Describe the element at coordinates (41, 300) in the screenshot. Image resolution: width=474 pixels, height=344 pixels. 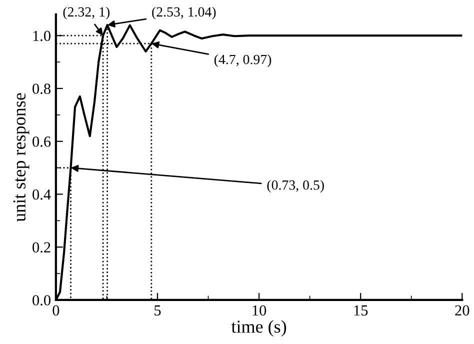
I see `y-tick-label: 0.0` at that location.